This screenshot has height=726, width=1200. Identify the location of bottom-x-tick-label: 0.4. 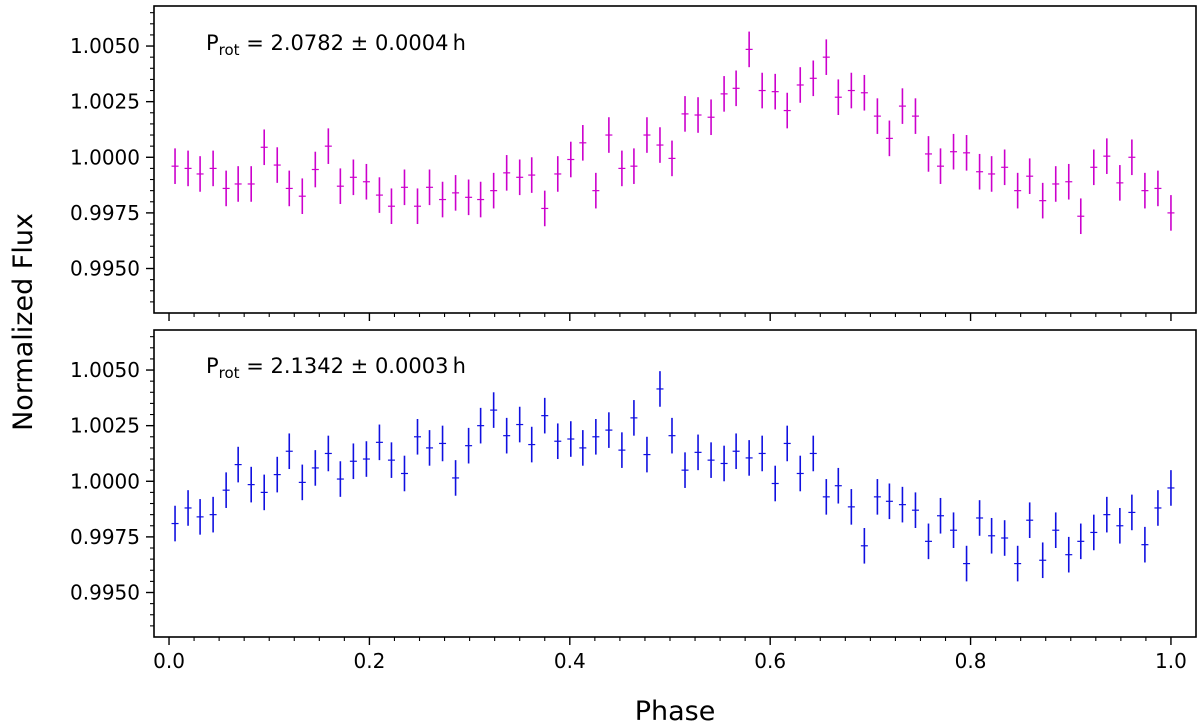
(570, 661).